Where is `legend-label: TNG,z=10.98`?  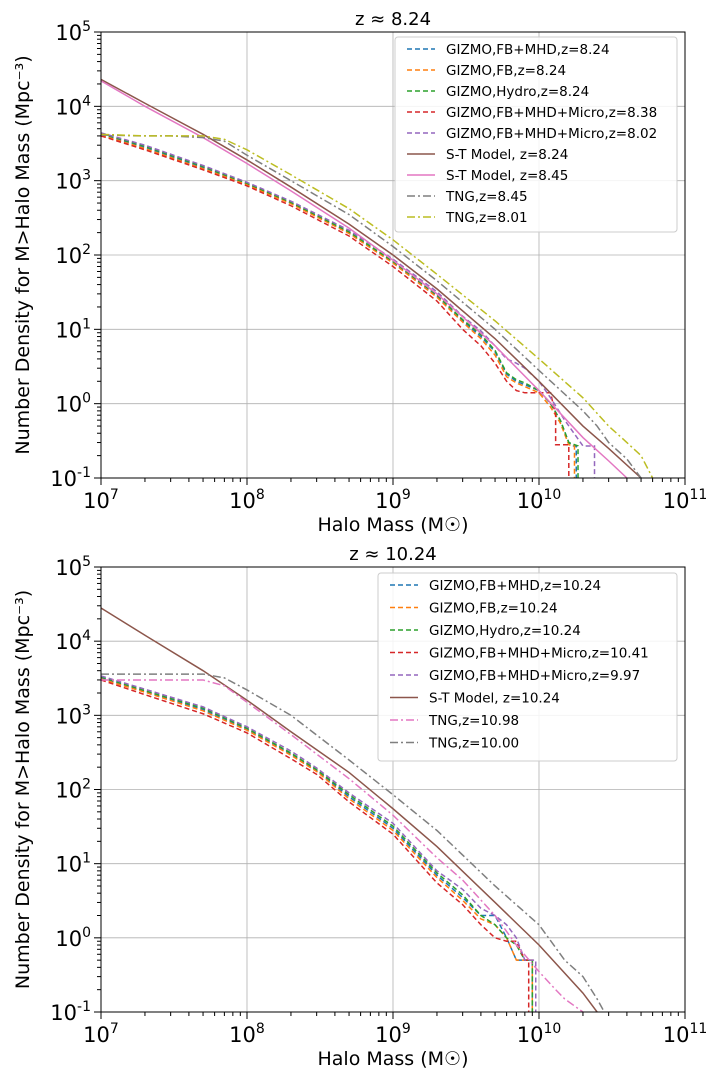 legend-label: TNG,z=10.98 is located at coordinates (473, 721).